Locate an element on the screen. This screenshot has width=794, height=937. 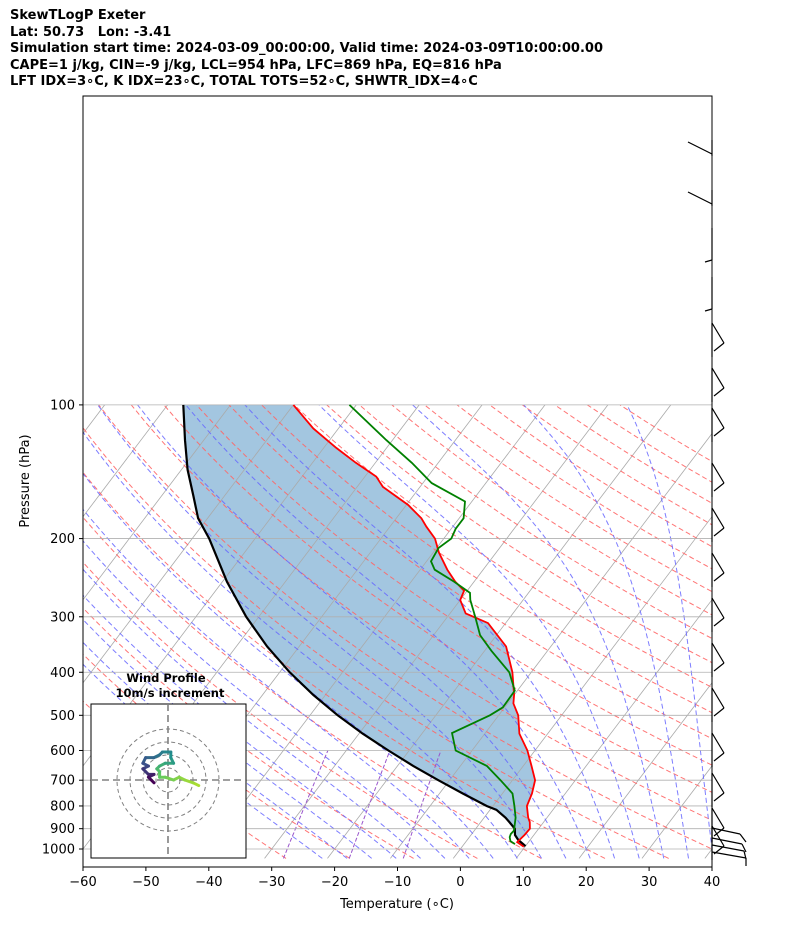
y-tick-label: 600 is located at coordinates (62, 751).